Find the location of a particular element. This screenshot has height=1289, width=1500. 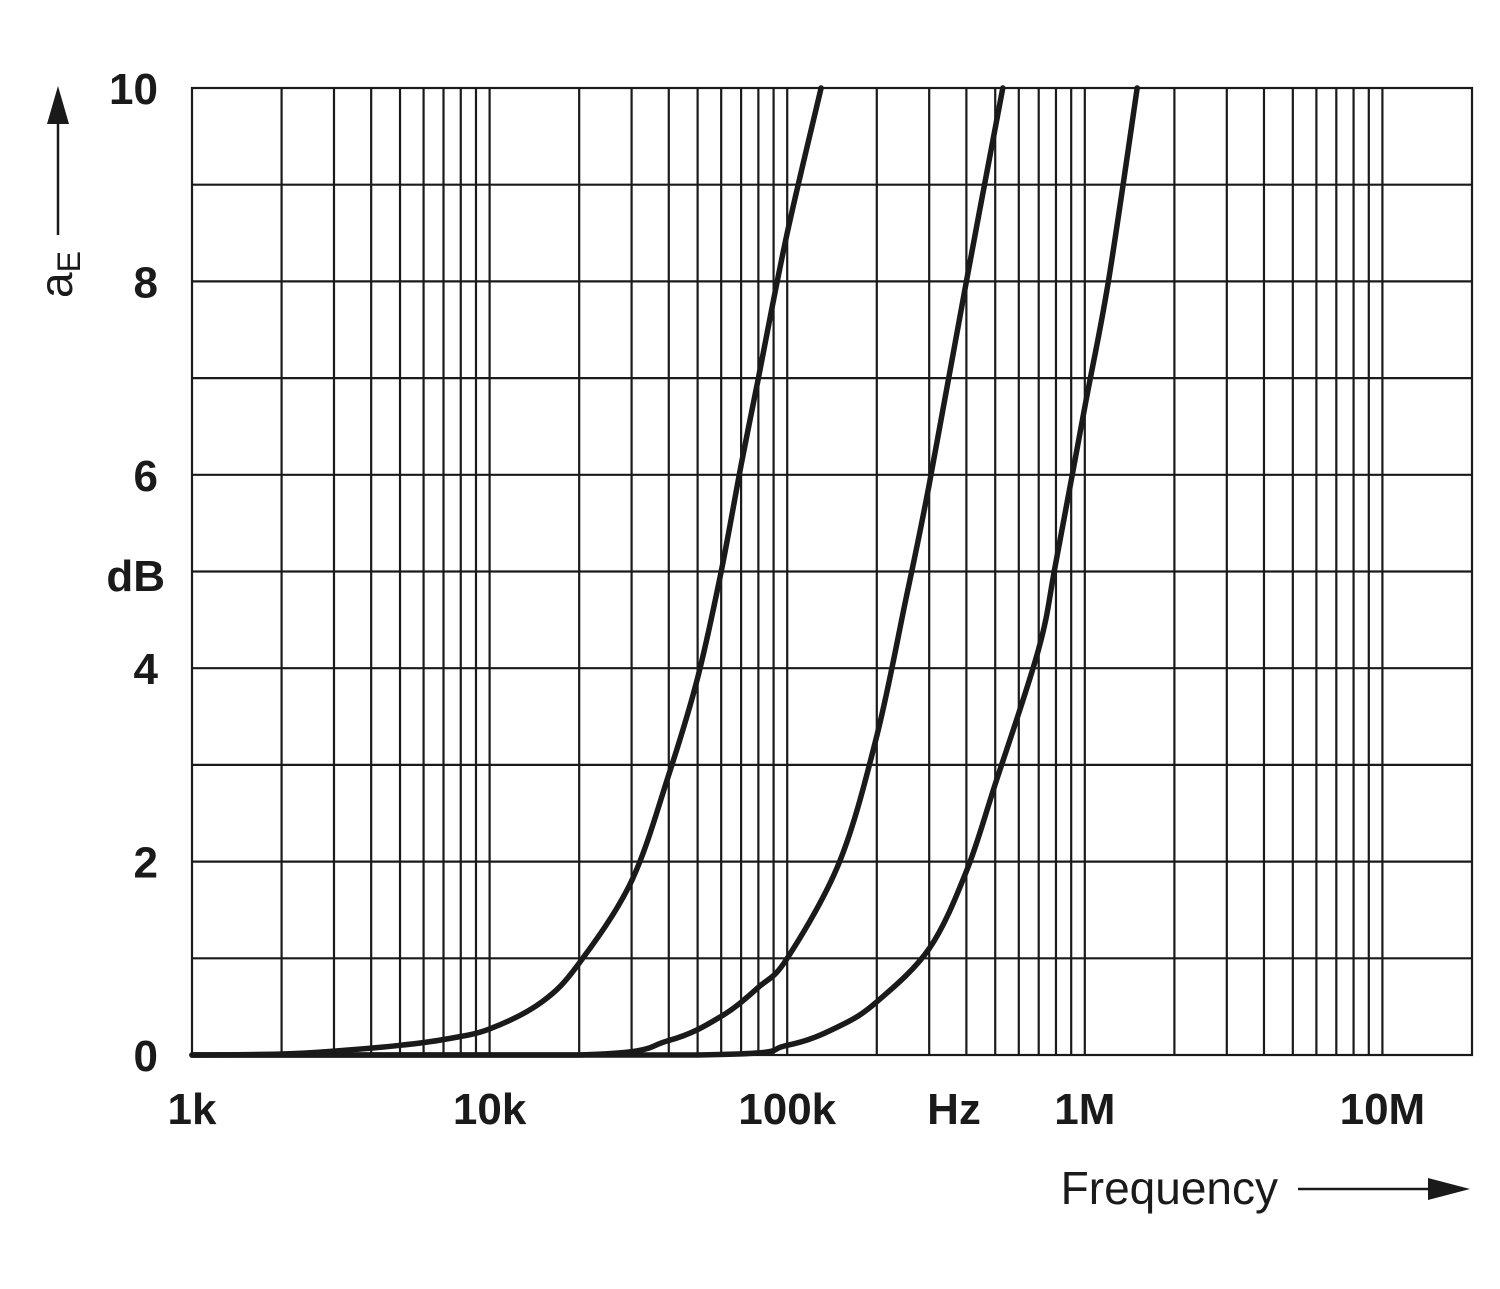

y-axis-arrow is located at coordinates (58, 160).